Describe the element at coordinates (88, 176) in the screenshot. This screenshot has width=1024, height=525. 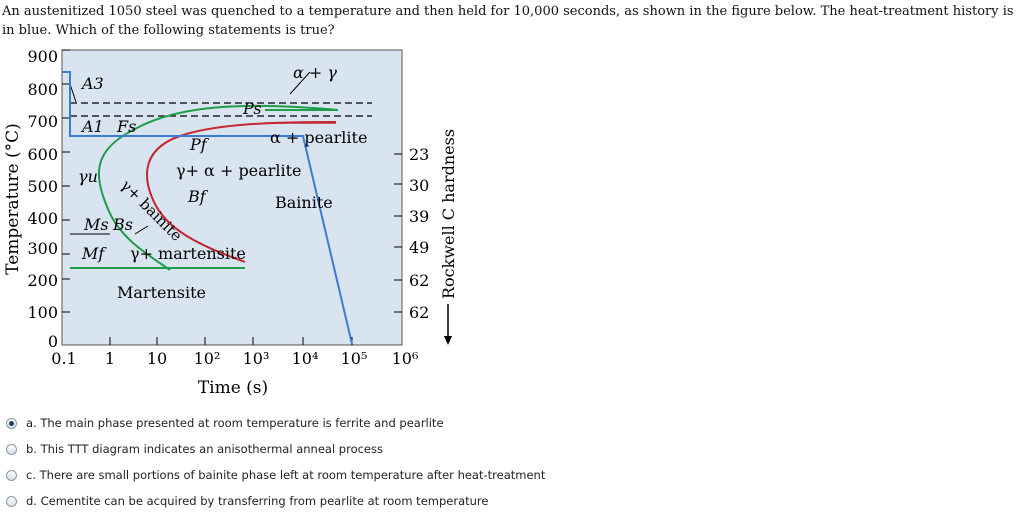
I see `label-gamma-u: γu` at that location.